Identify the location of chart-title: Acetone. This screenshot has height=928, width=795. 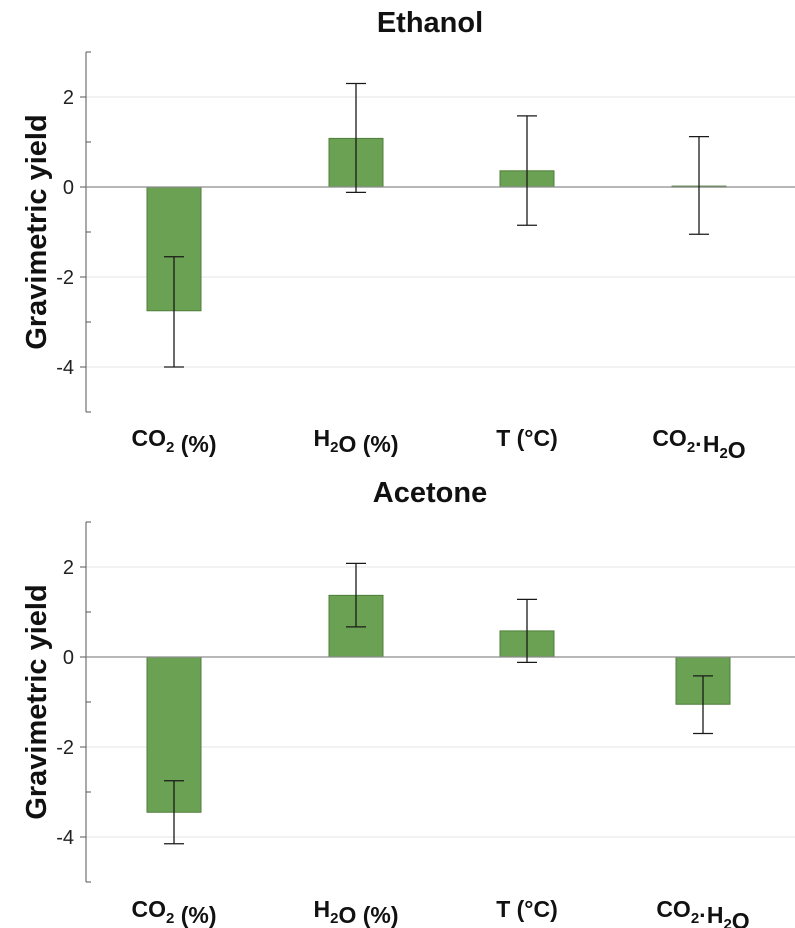
(430, 493).